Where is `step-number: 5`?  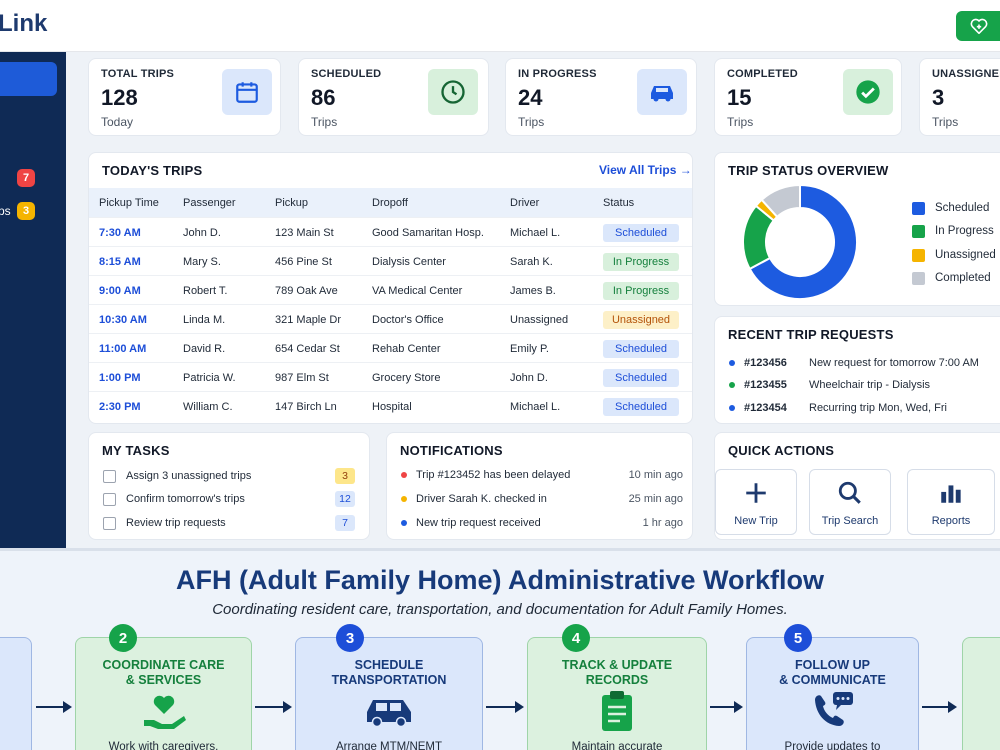
step-number: 5 is located at coordinates (798, 638).